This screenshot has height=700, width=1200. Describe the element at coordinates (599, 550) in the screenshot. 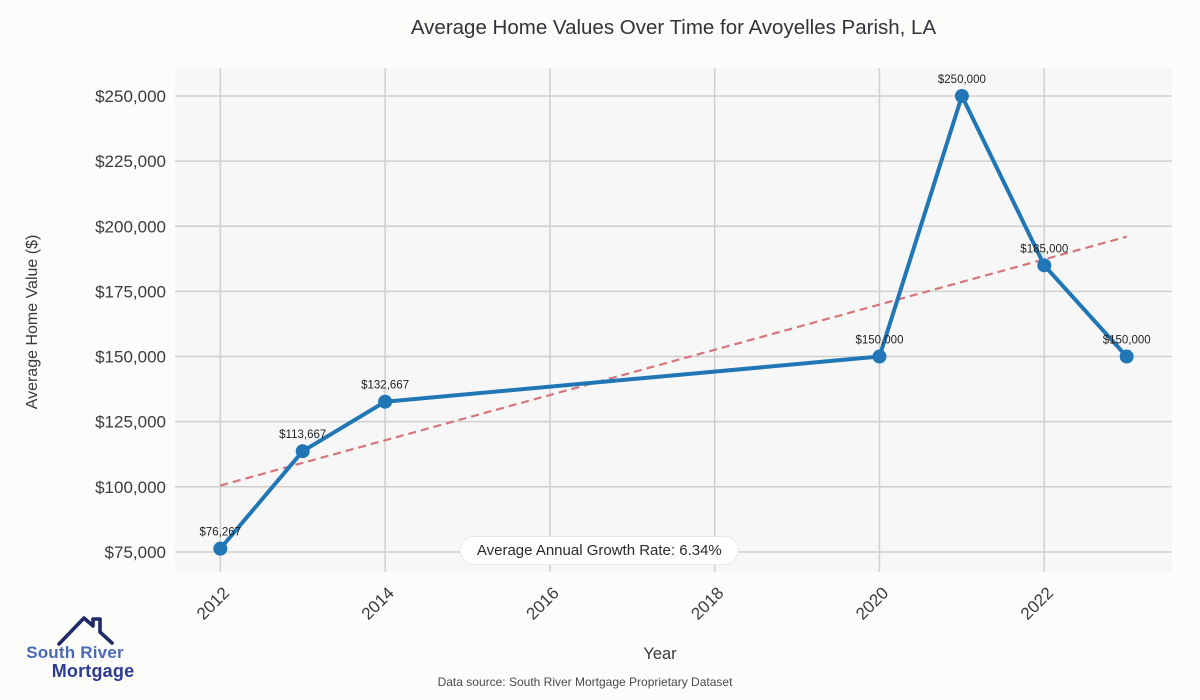

I see `growth-rate-annotation: Average Annual Growth Rate: 6.34%` at that location.